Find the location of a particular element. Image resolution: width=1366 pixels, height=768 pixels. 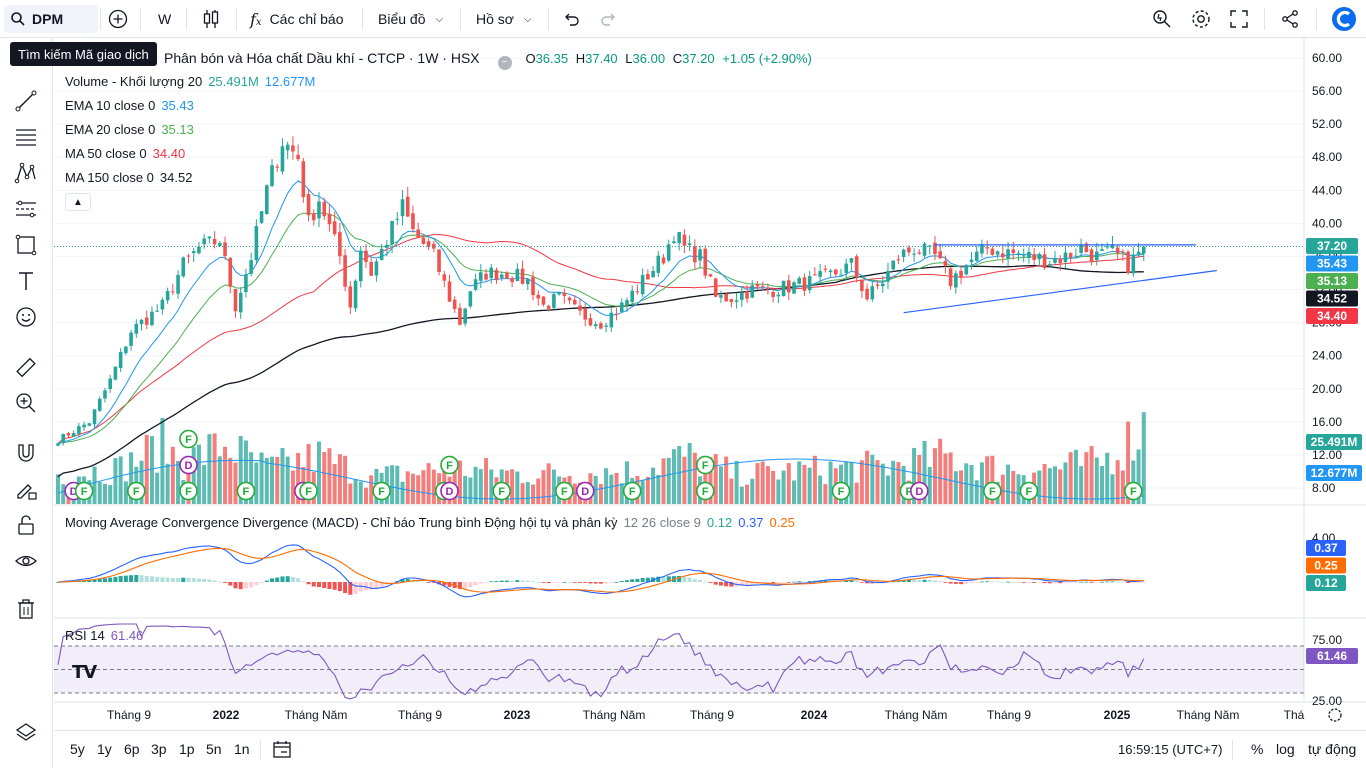

trend-line-tool is located at coordinates (26, 101).